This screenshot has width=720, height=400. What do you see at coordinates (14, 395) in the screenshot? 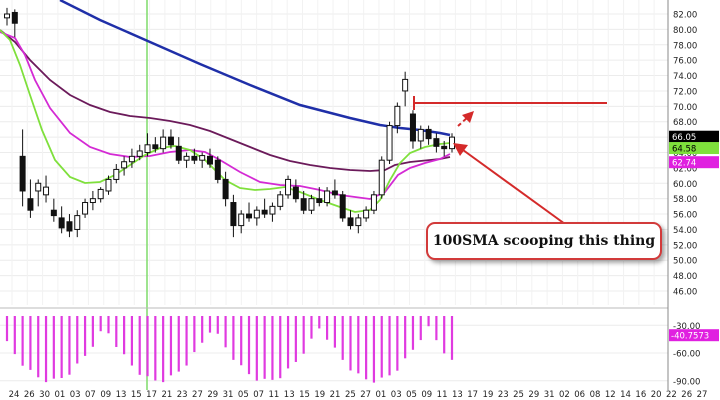
I see `x-tick-label: 24` at bounding box center [14, 395].